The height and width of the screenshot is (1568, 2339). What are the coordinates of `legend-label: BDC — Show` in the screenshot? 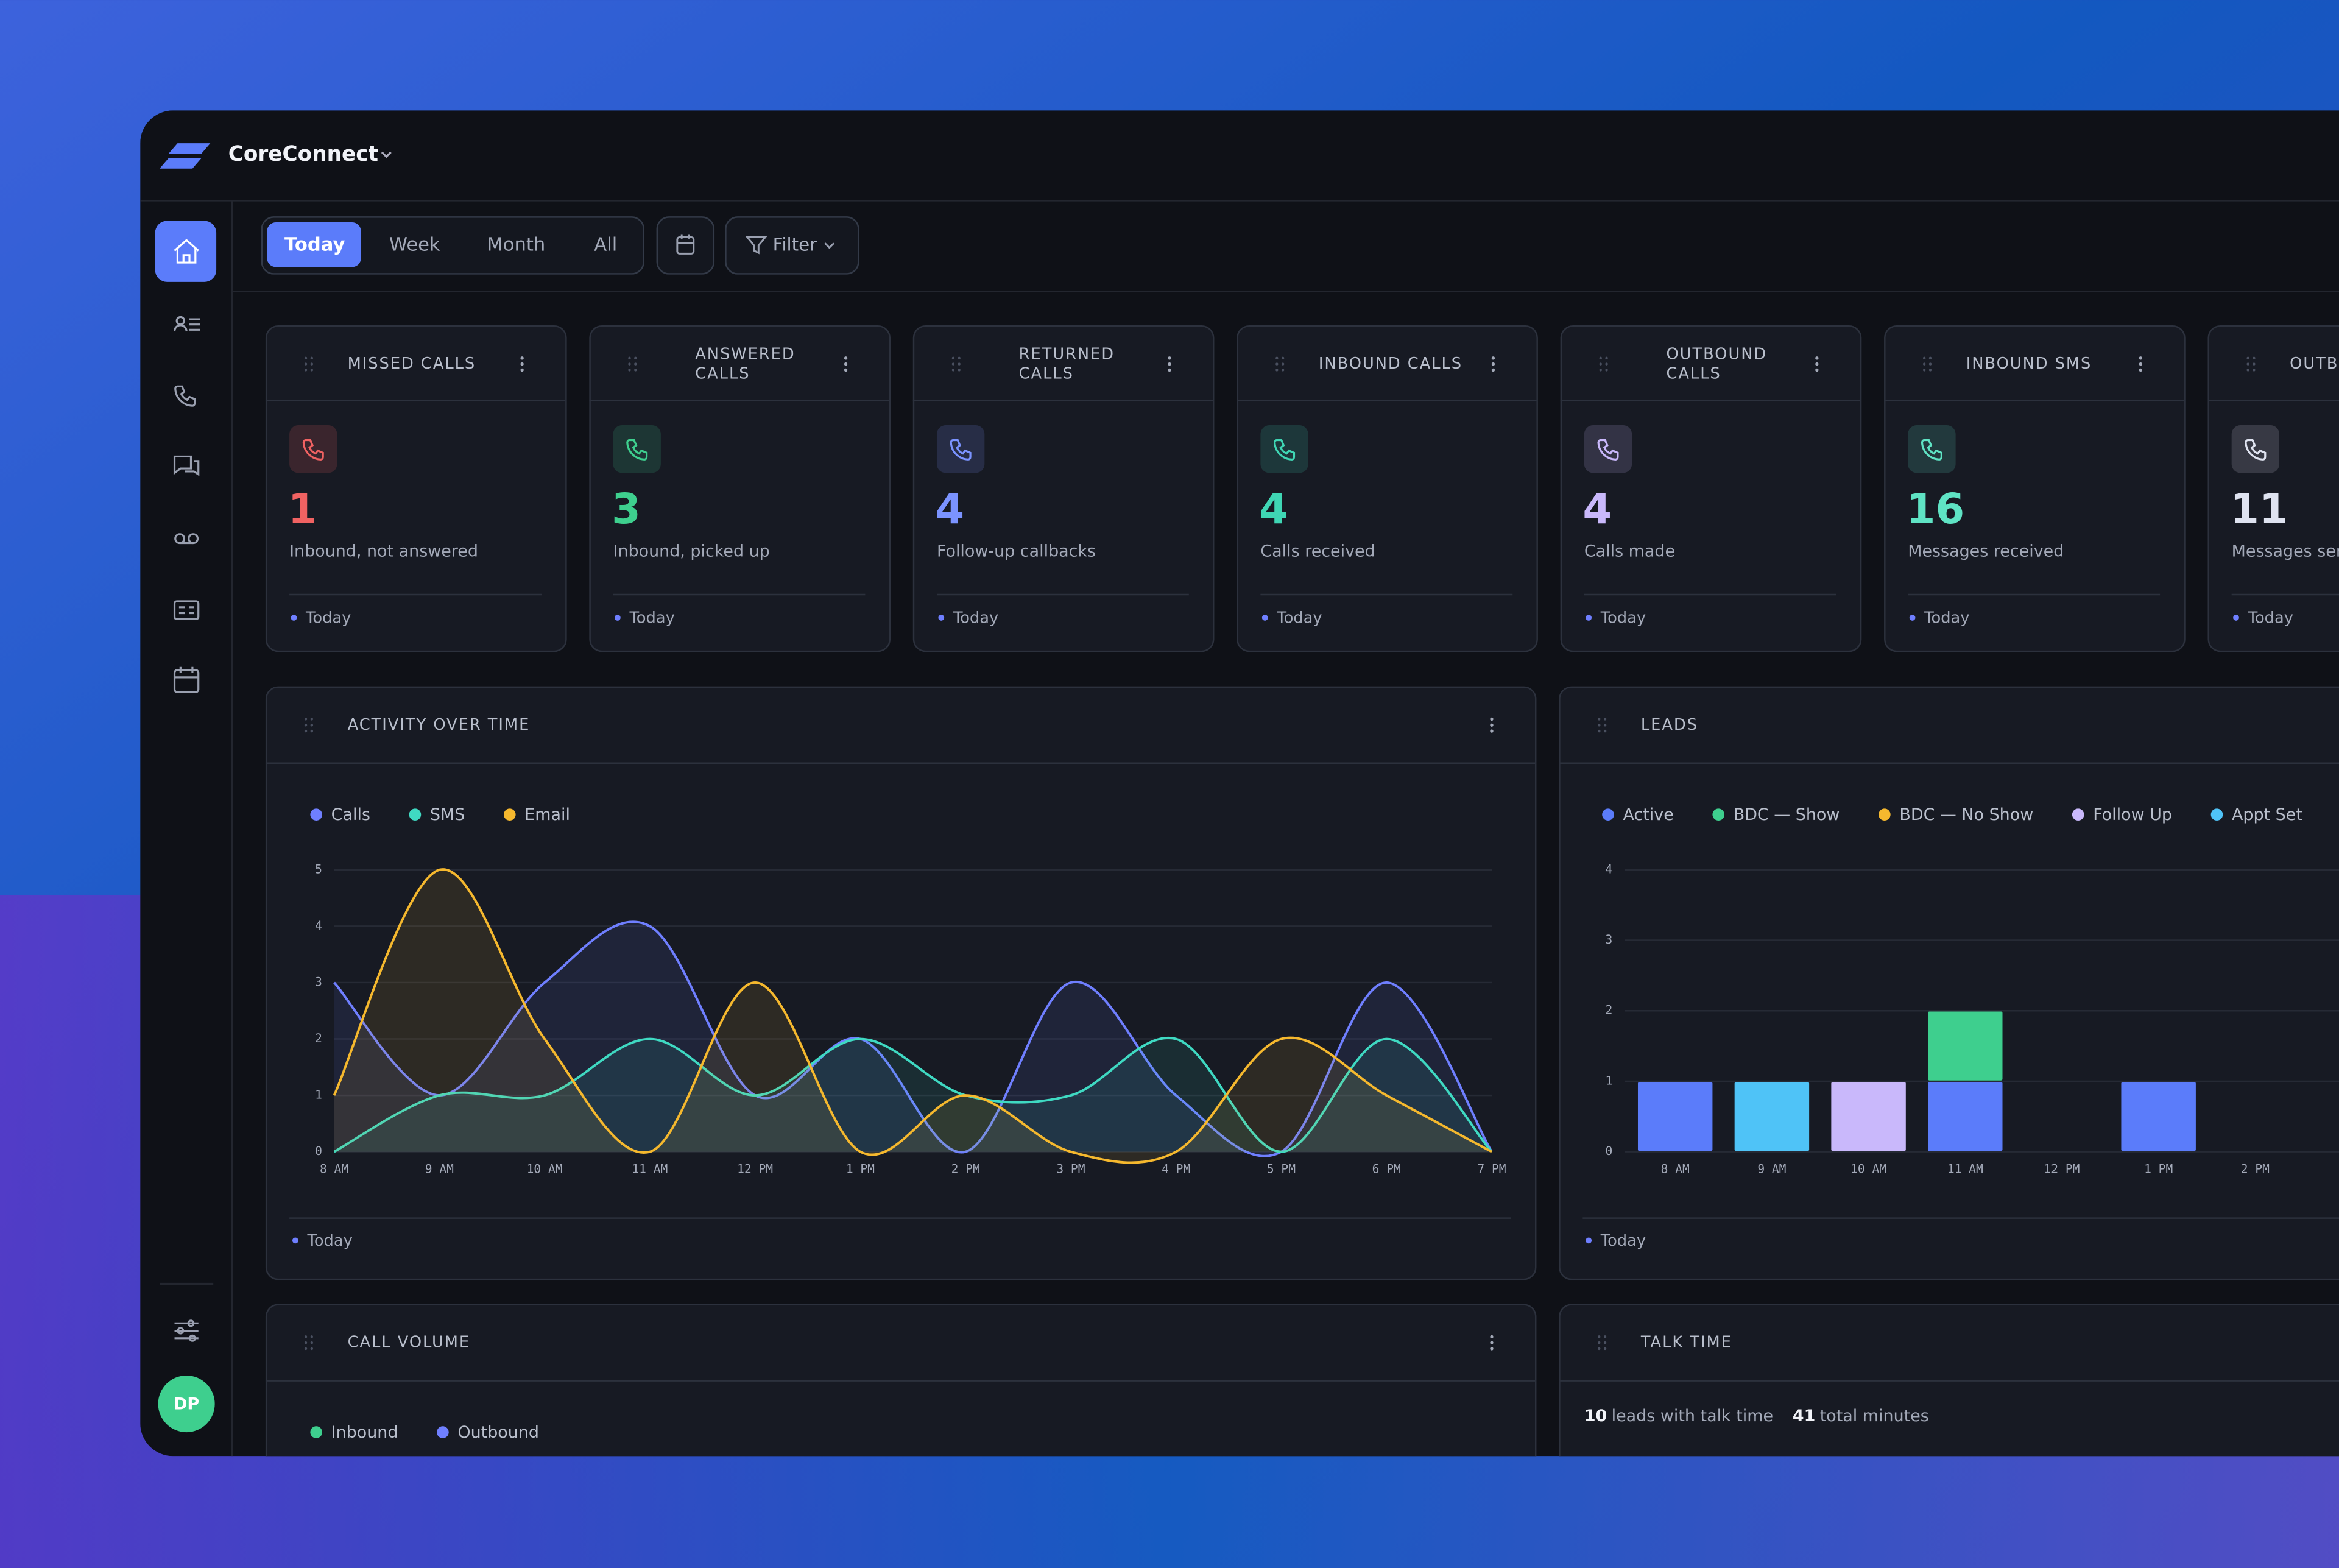 It's located at (1787, 814).